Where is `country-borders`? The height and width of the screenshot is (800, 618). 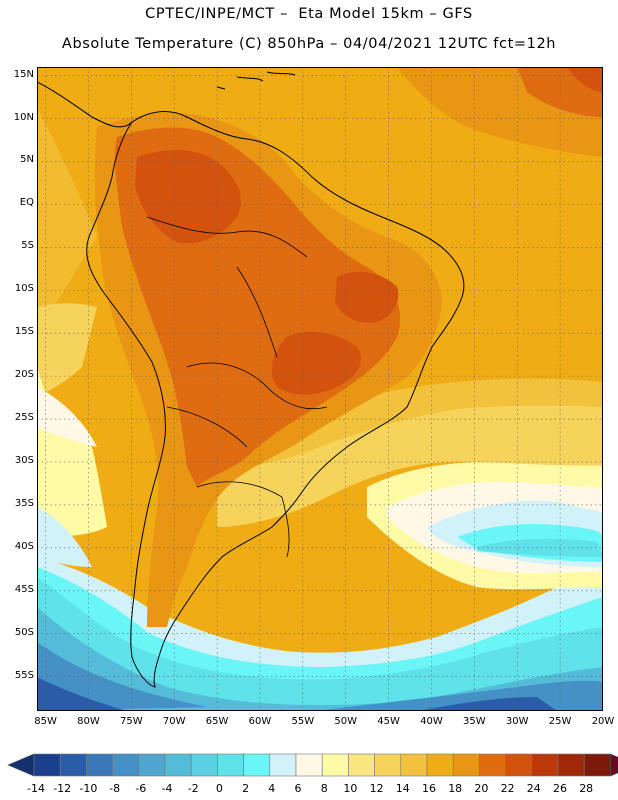 country-borders is located at coordinates (237, 387).